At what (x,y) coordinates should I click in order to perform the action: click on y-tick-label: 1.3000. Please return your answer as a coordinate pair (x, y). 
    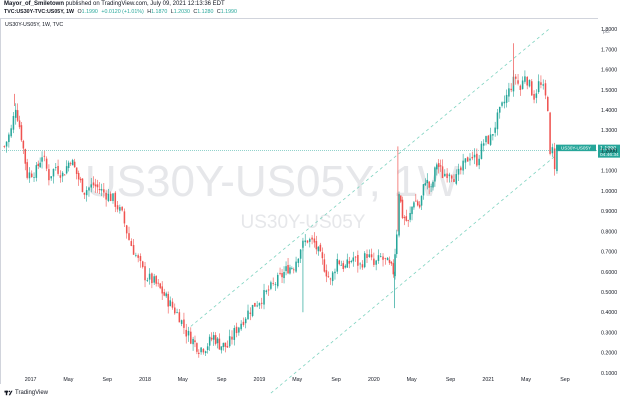
    Looking at the image, I should click on (609, 131).